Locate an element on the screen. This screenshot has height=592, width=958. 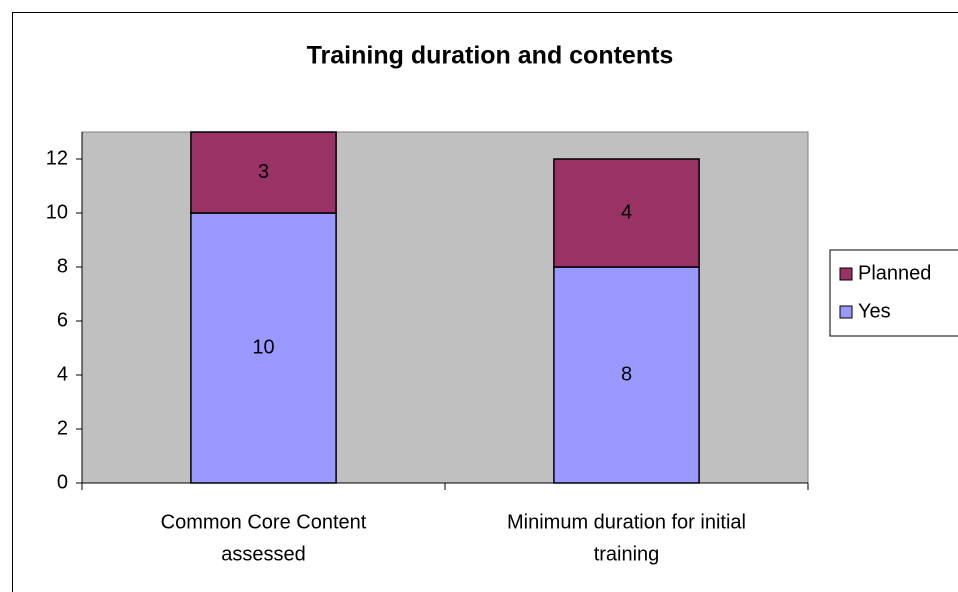
legend-box is located at coordinates (893, 293).